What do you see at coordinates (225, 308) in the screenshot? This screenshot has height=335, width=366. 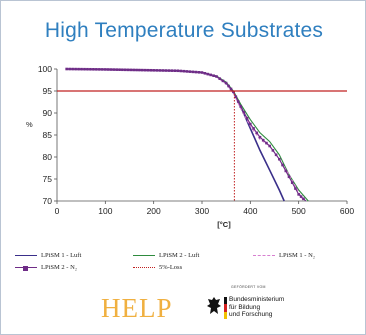 I see `german-flag-icon` at bounding box center [225, 308].